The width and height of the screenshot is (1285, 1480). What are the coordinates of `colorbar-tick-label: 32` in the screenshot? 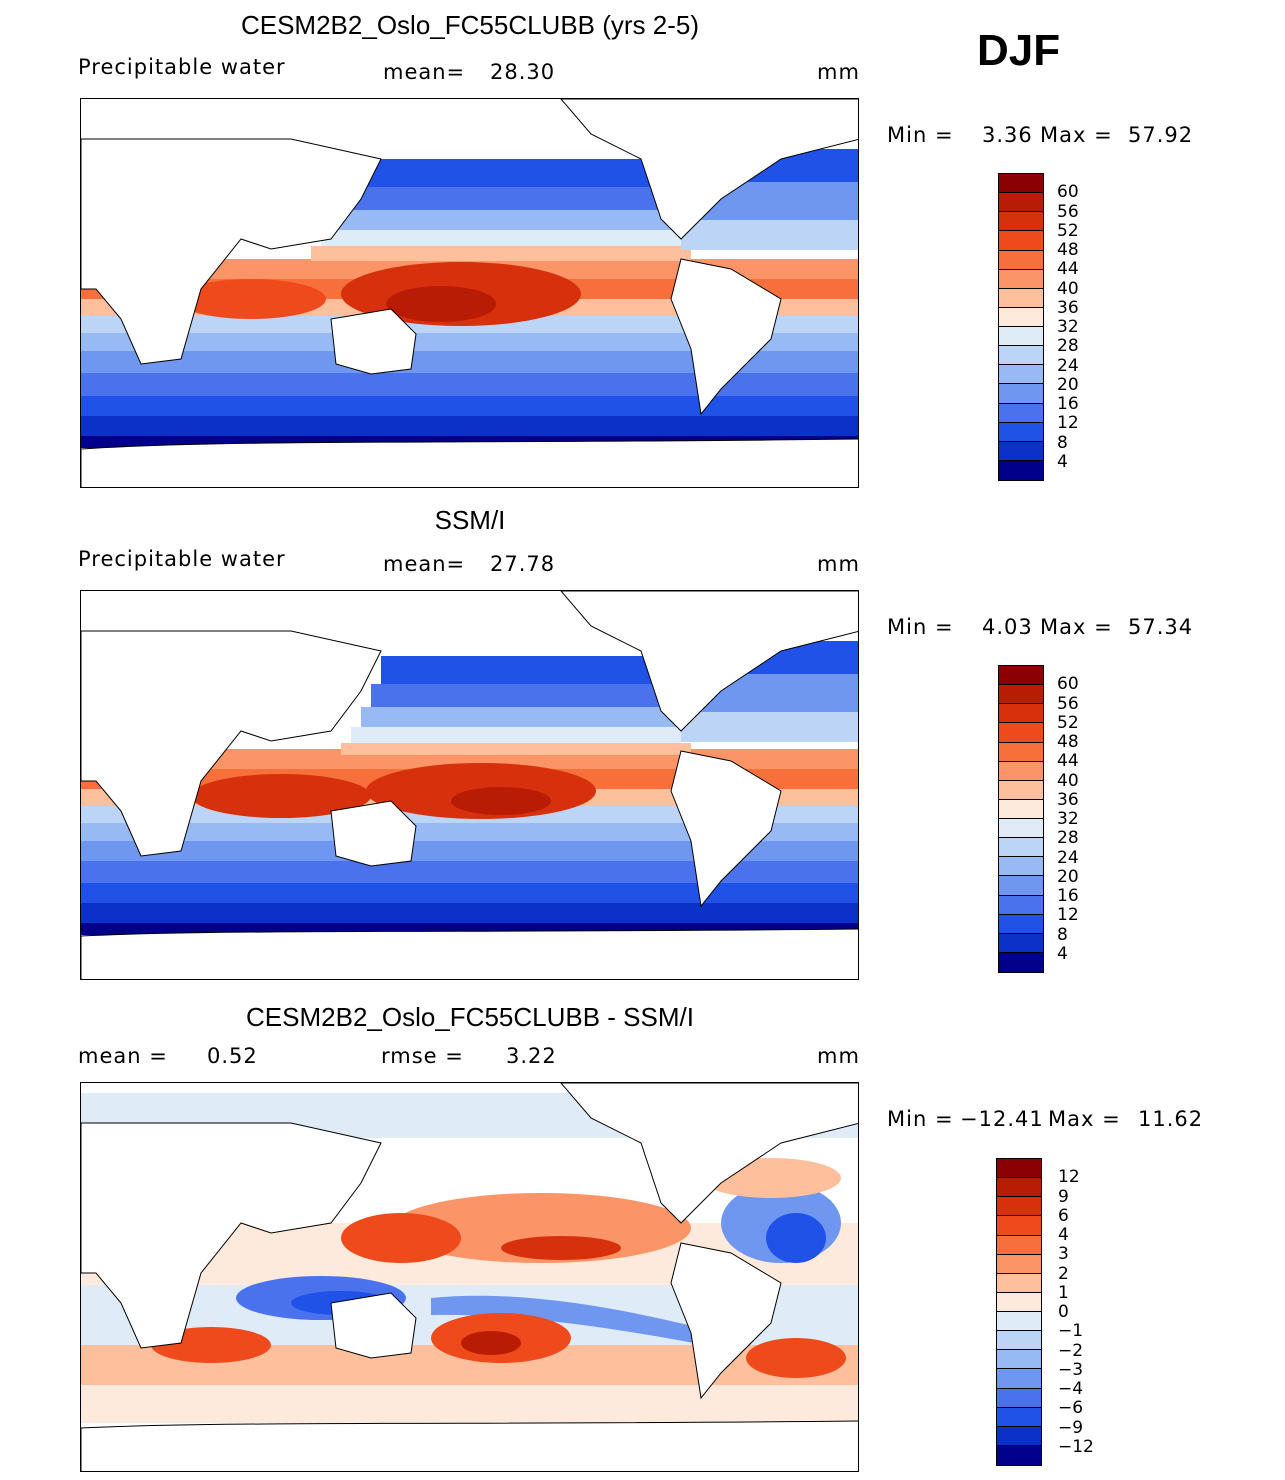 It's located at (1068, 327).